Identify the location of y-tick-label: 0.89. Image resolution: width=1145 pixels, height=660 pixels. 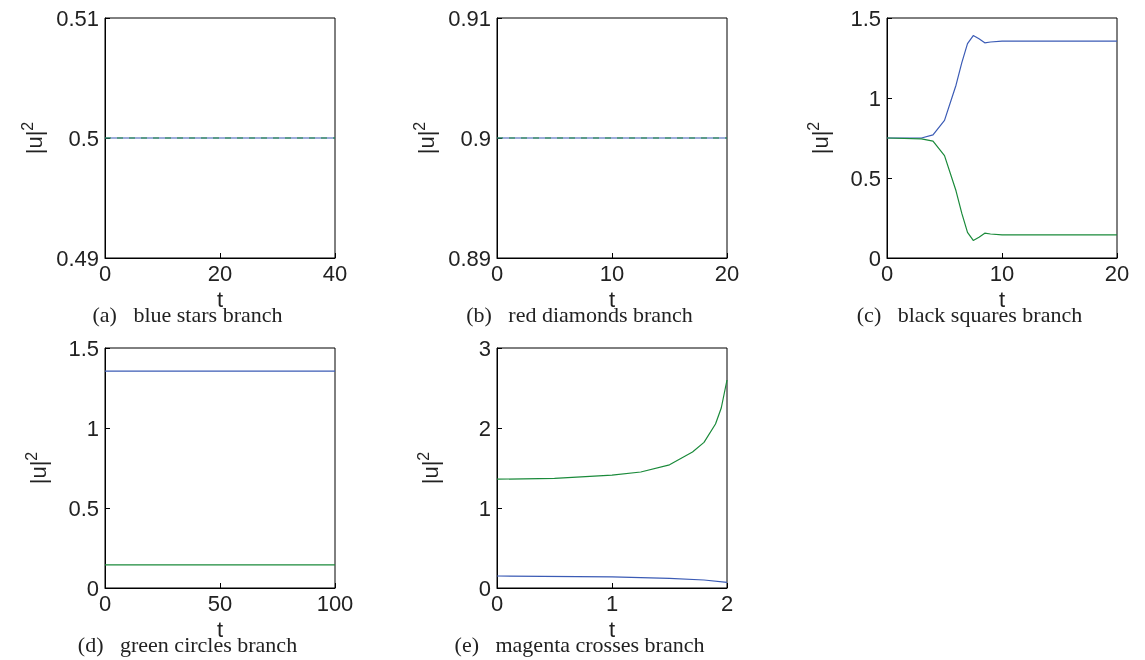
(469, 258).